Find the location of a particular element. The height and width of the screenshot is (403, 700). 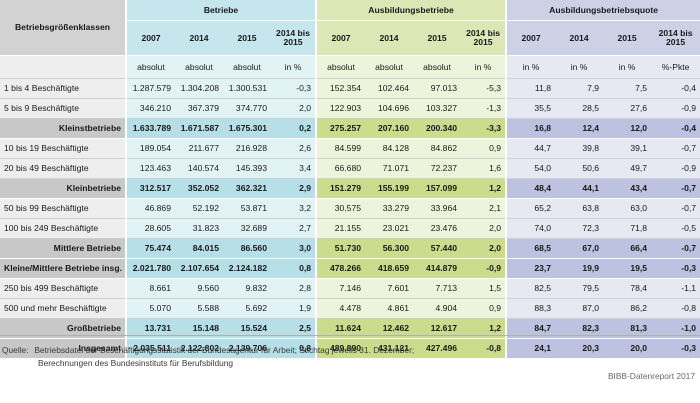

table-cell: 1.300.531 is located at coordinates (247, 88).